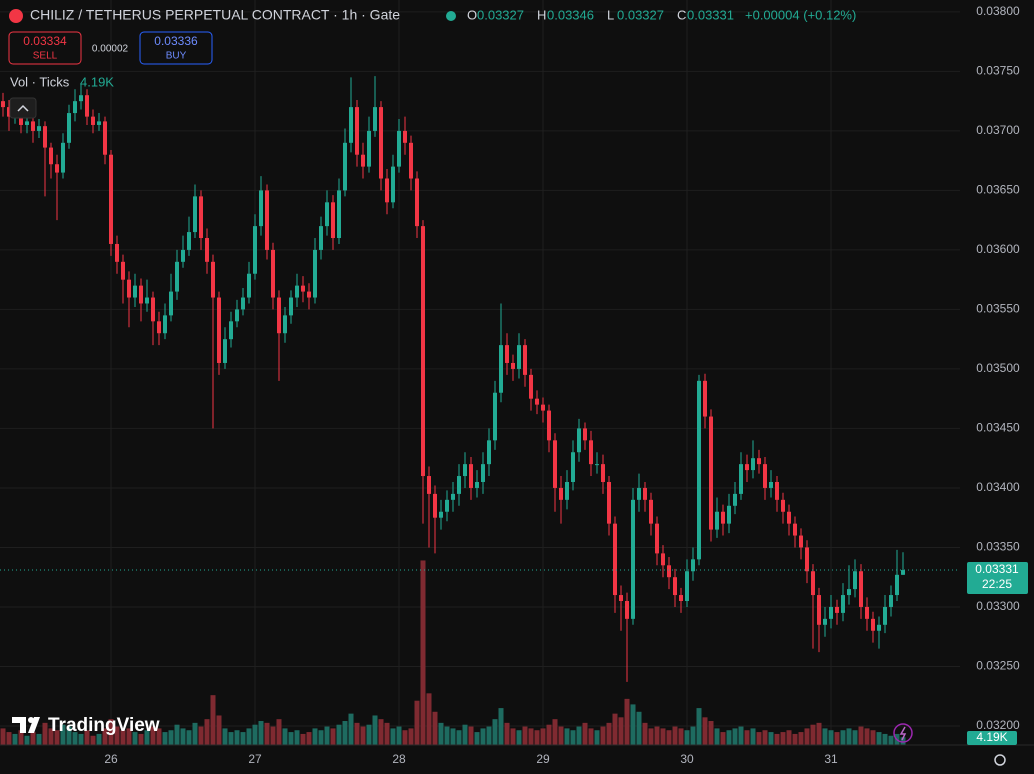 Image resolution: width=1034 pixels, height=774 pixels. I want to click on price-axis-bg, so click(997, 387).